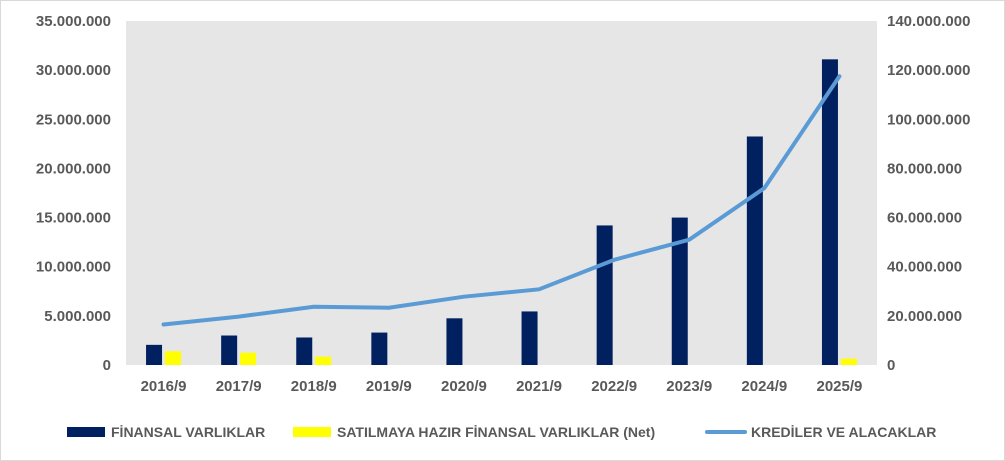  Describe the element at coordinates (107, 365) in the screenshot. I see `left-axis-tick-label: 0` at that location.